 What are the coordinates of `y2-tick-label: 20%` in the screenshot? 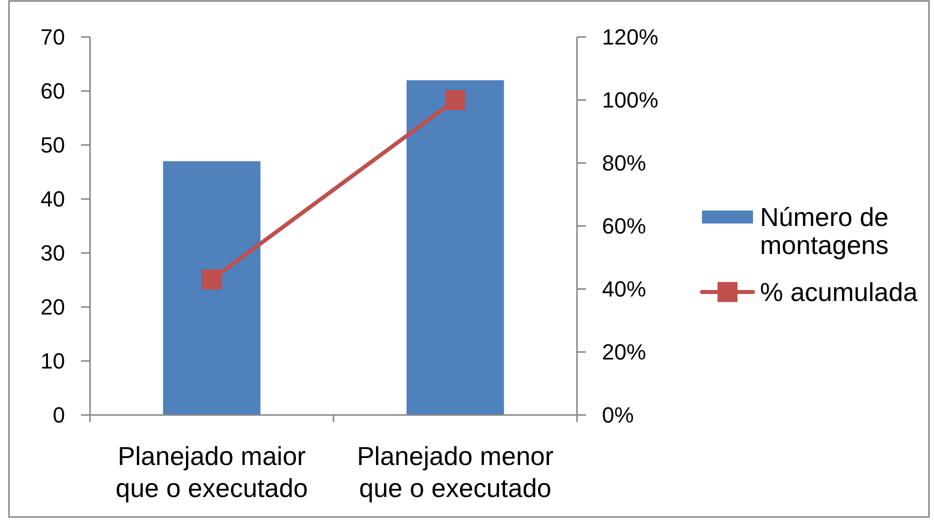 It's located at (624, 352).